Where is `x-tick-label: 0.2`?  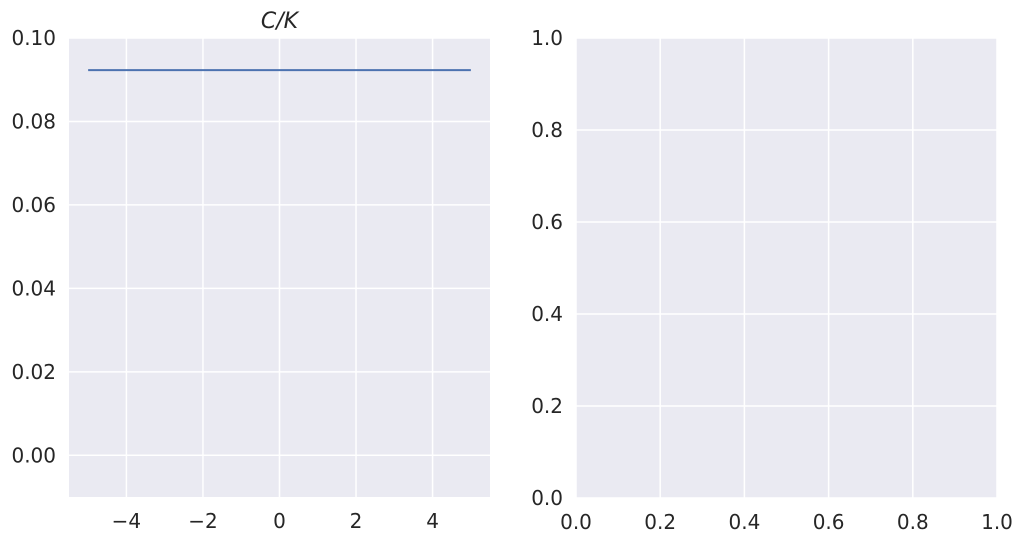 x-tick-label: 0.2 is located at coordinates (660, 522).